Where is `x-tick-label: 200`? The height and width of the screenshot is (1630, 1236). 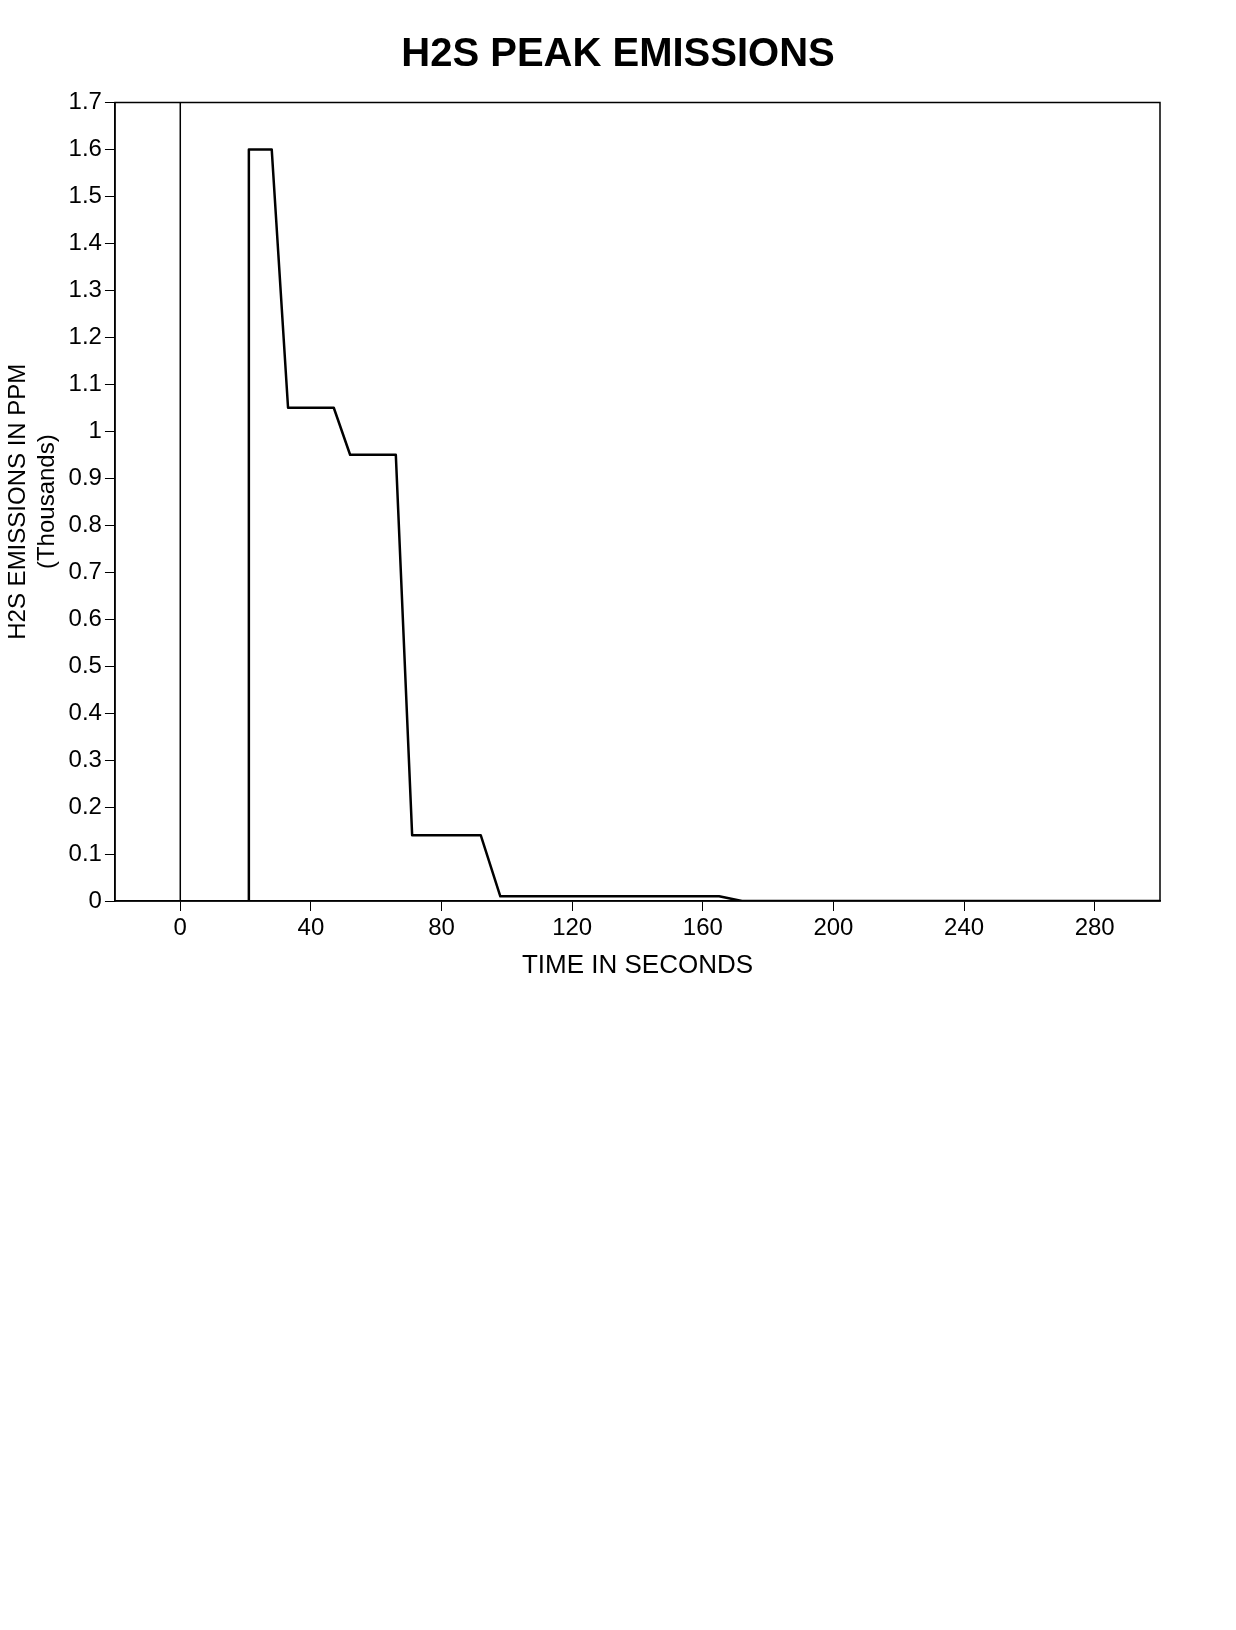 x-tick-label: 200 is located at coordinates (833, 927).